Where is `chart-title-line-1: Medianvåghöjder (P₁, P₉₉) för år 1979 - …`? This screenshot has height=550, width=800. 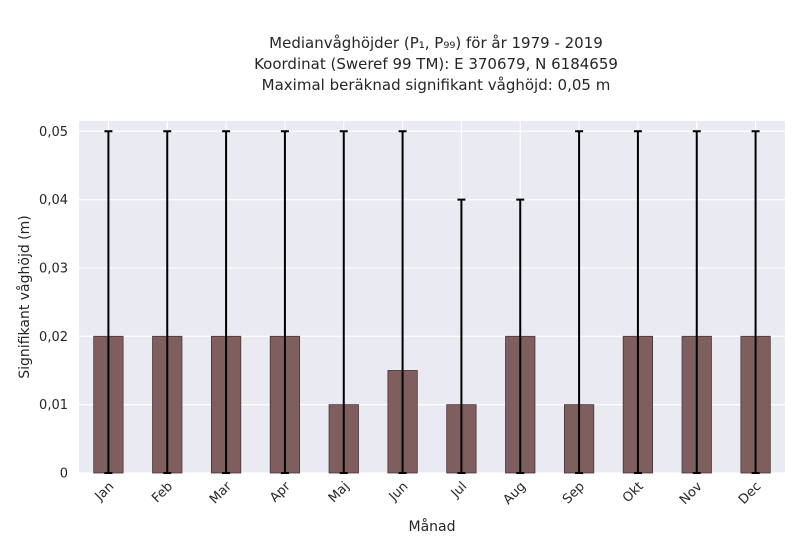 chart-title-line-1: Medianvåghöjder (P₁, P₉₉) för år 1979 - … is located at coordinates (436, 43).